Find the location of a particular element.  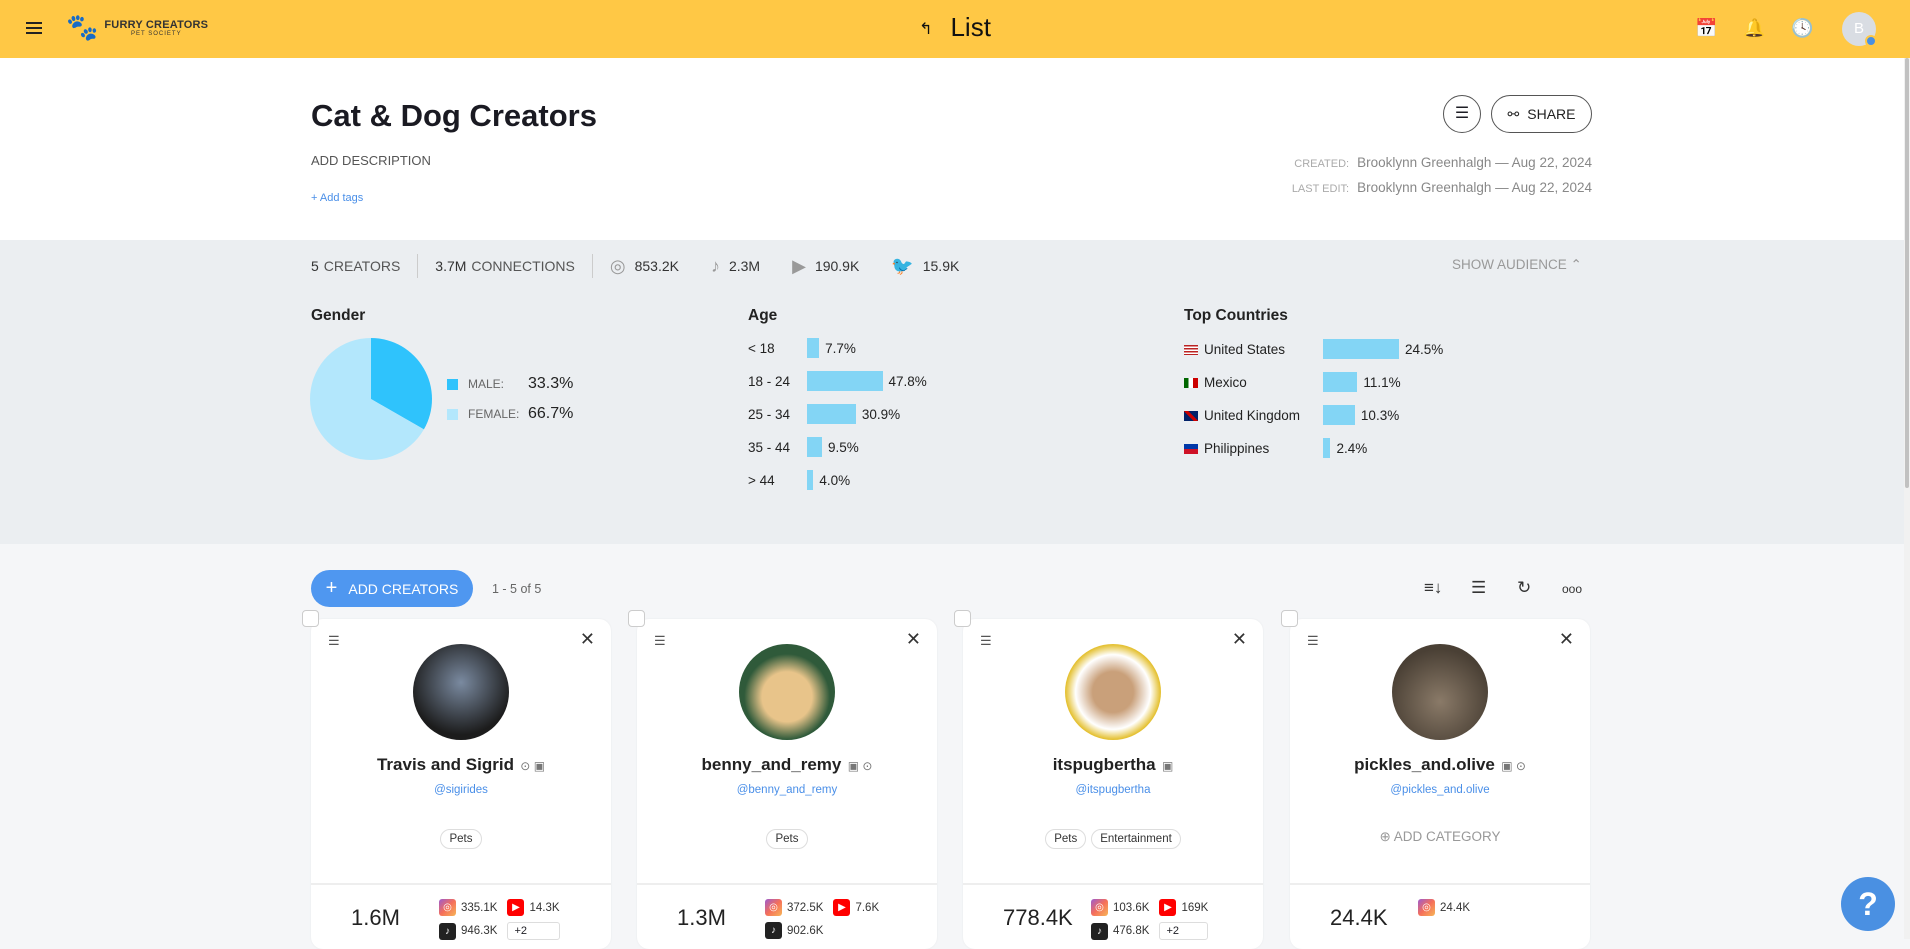

age-value: 30.9% is located at coordinates (881, 414).